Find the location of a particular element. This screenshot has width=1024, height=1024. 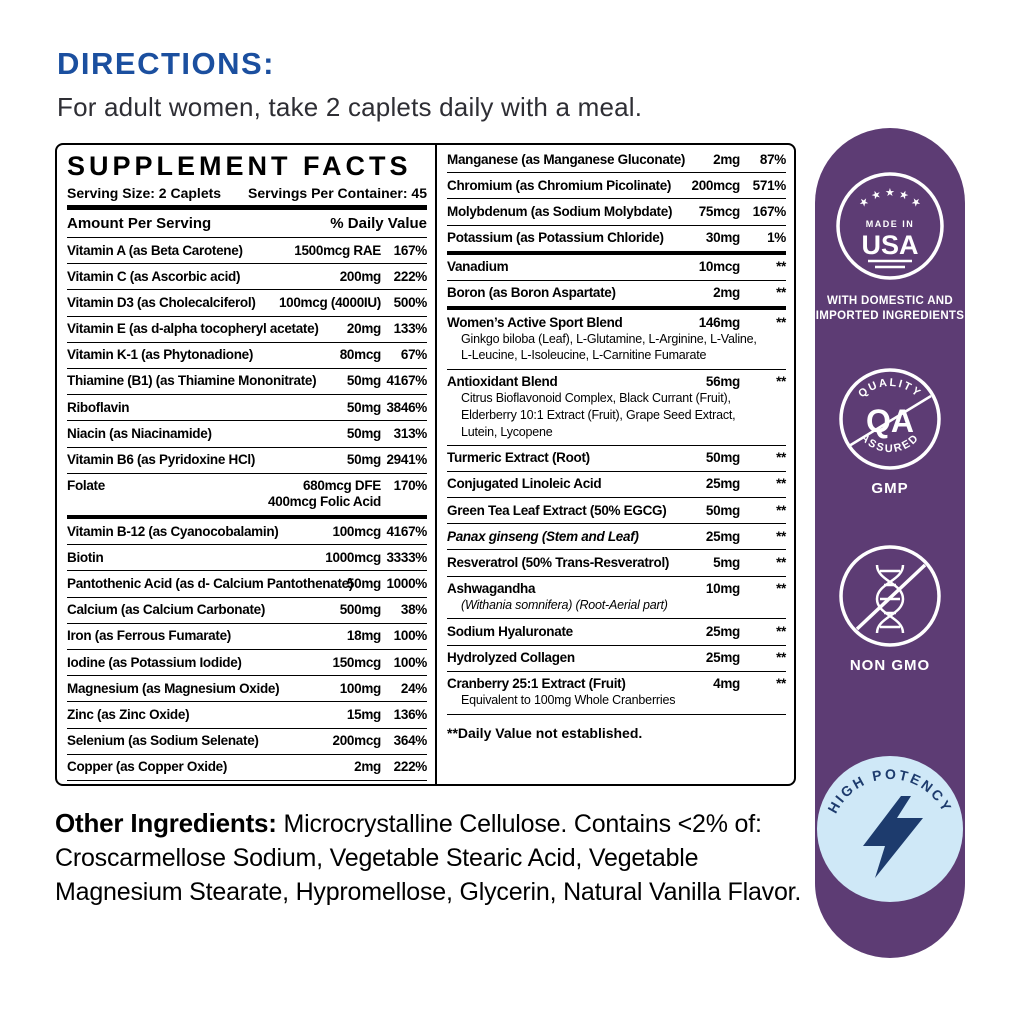

fact-row-line: Biotin 1000mcg 3333% is located at coordinates (247, 558).